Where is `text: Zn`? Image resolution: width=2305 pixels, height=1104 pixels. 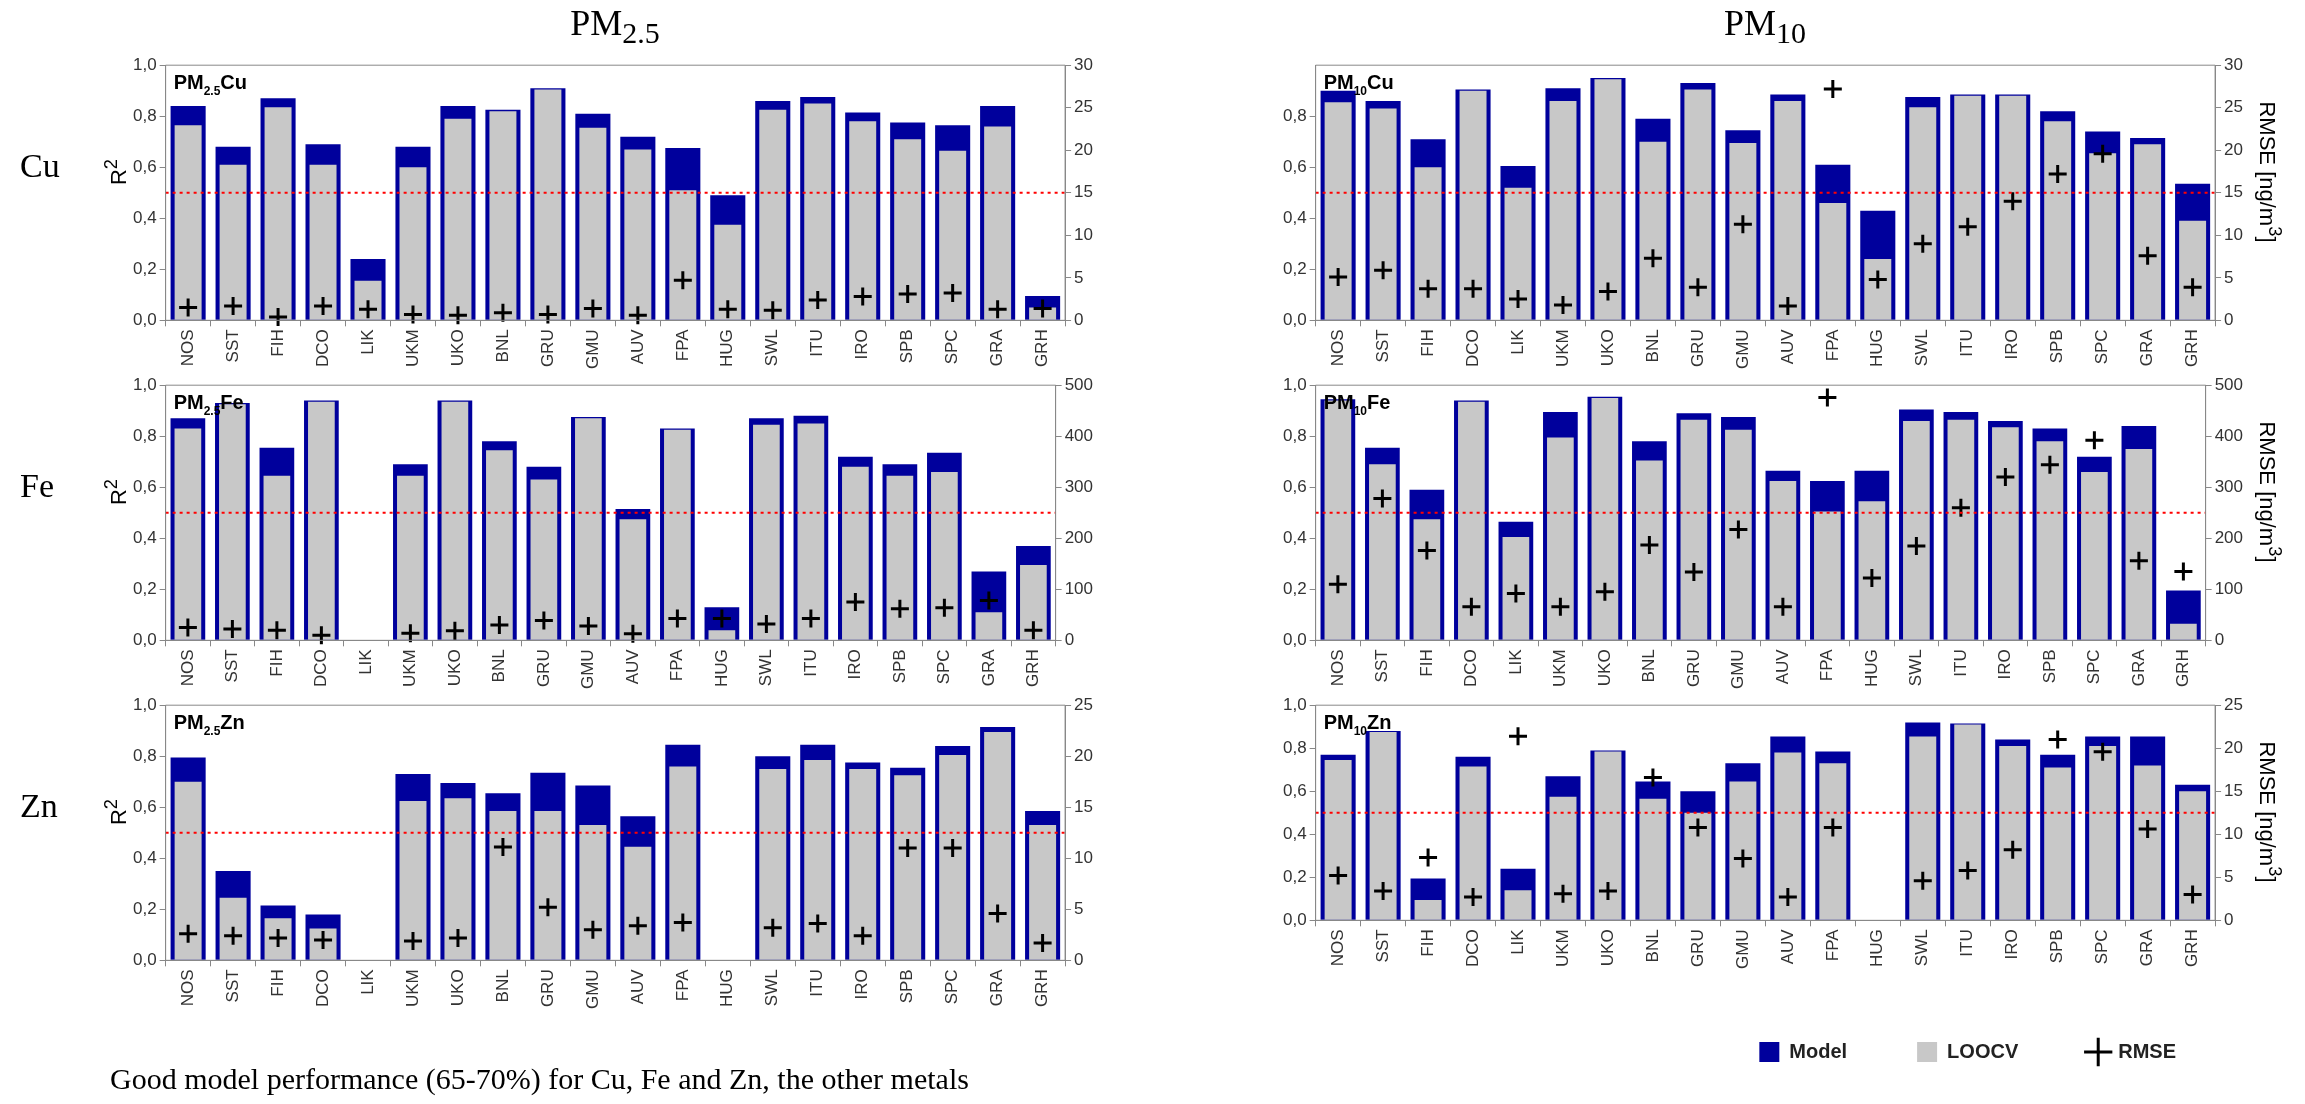
text: Zn is located at coordinates (39, 806).